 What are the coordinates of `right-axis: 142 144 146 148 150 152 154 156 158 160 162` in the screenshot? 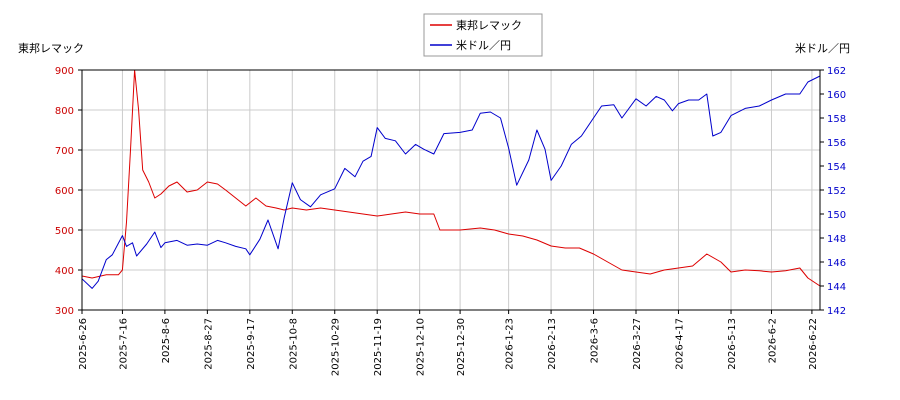 It's located at (833, 191).